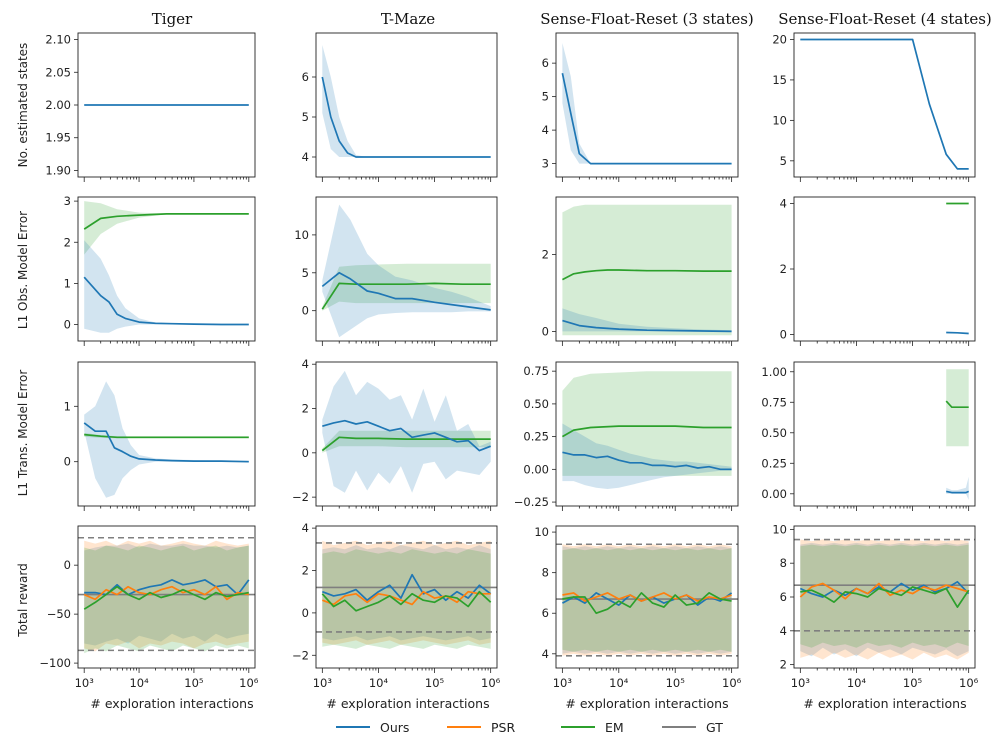 This screenshot has height=747, width=996. What do you see at coordinates (647, 320) in the screenshot?
I see `panel-r2-c3-band-ours` at bounding box center [647, 320].